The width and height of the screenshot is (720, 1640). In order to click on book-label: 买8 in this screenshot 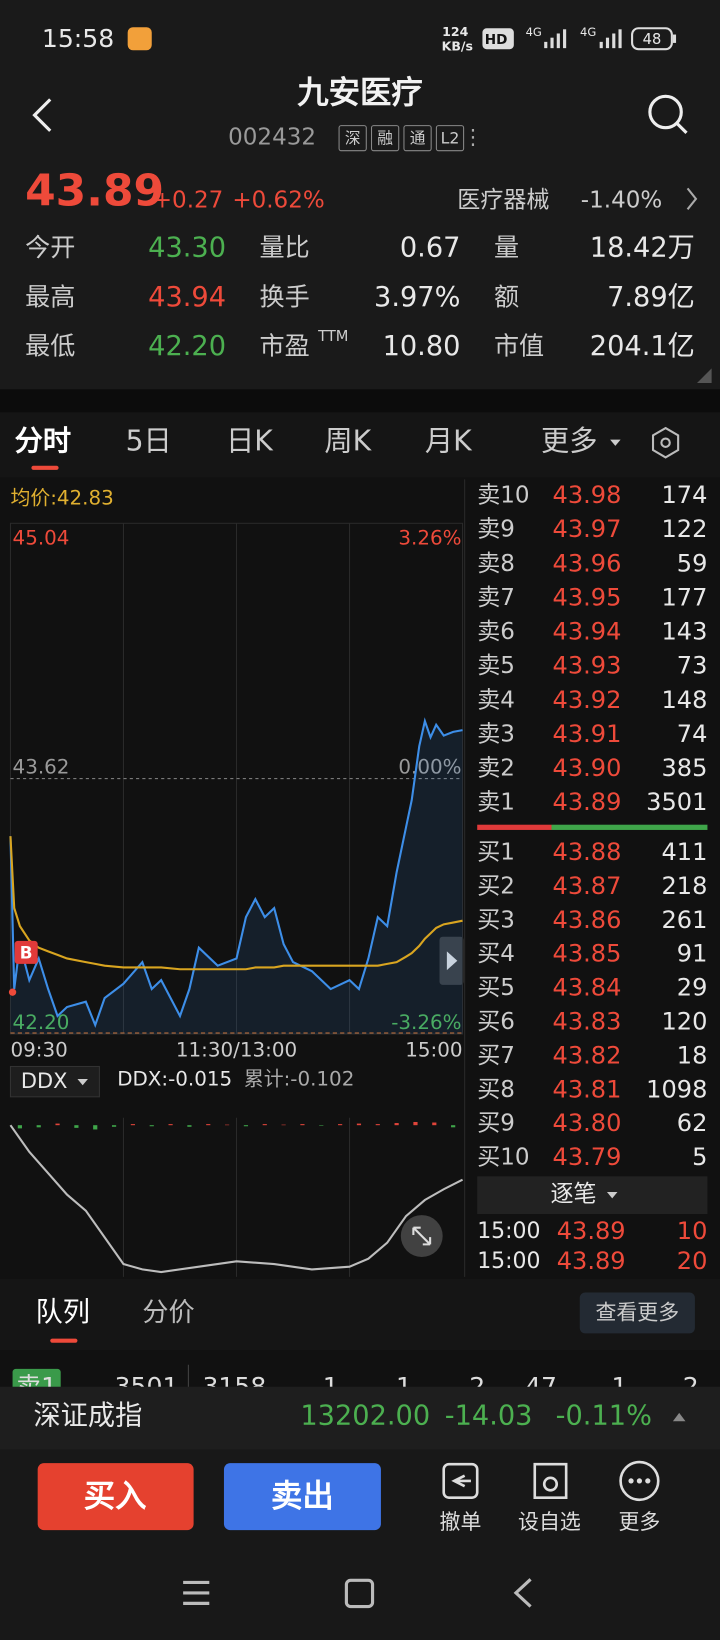, I will do `click(496, 1090)`.